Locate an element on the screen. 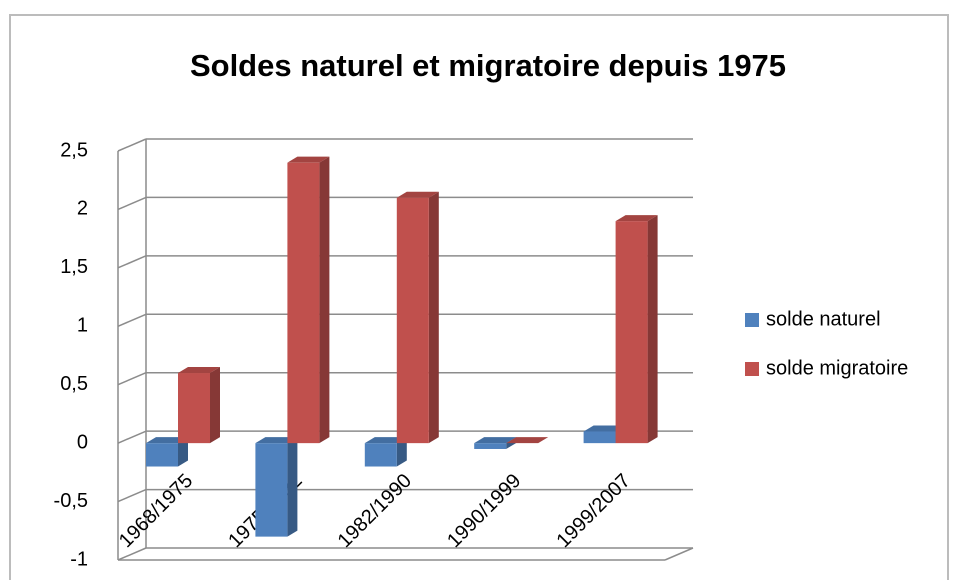  y-tick-label: 0 is located at coordinates (82, 442).